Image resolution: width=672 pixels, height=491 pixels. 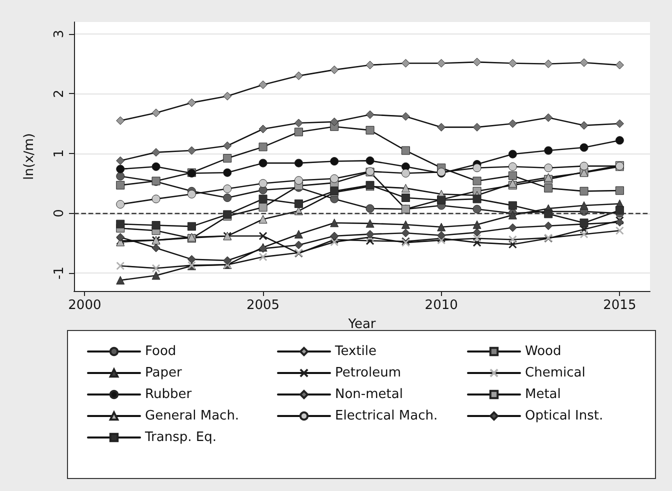 I want to click on y-tick-label: 2, so click(x=59, y=94).